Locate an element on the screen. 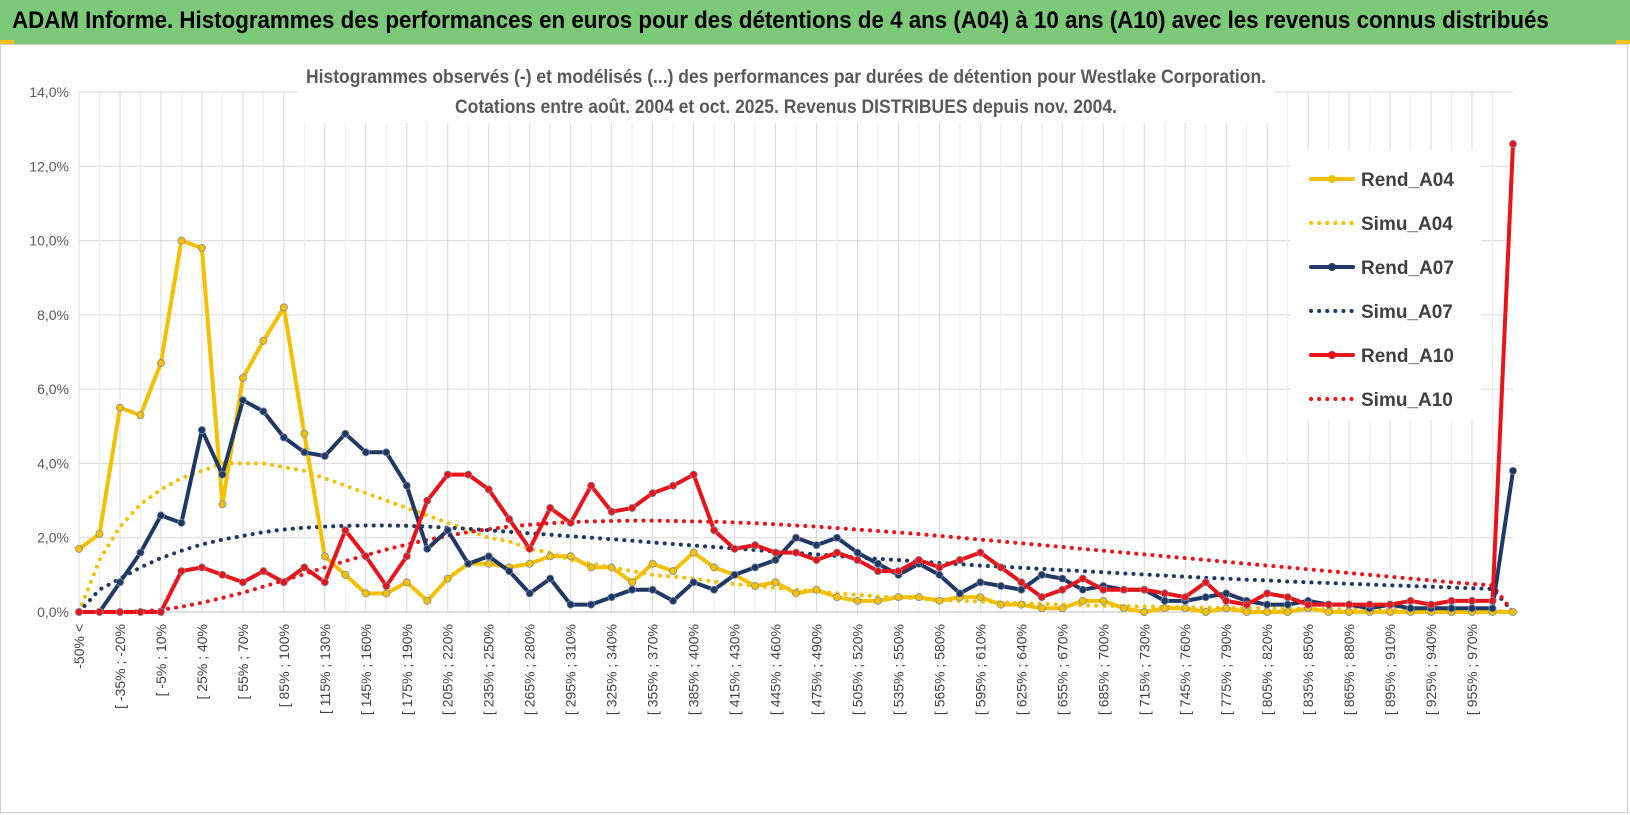 Image resolution: width=1630 pixels, height=815 pixels. x-tick-label: [ 595% ; 610% is located at coordinates (980, 669).